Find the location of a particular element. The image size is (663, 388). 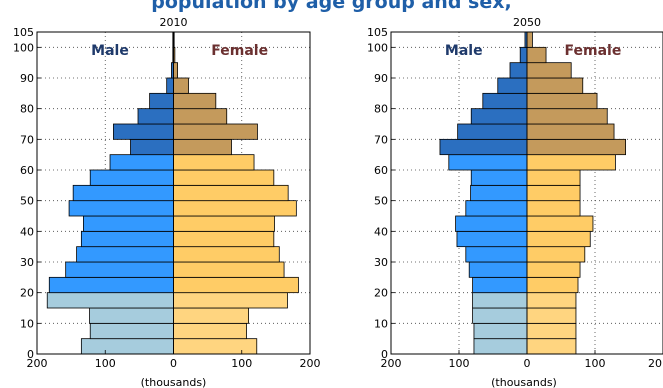

panel-title: 2050 is located at coordinates (527, 22).